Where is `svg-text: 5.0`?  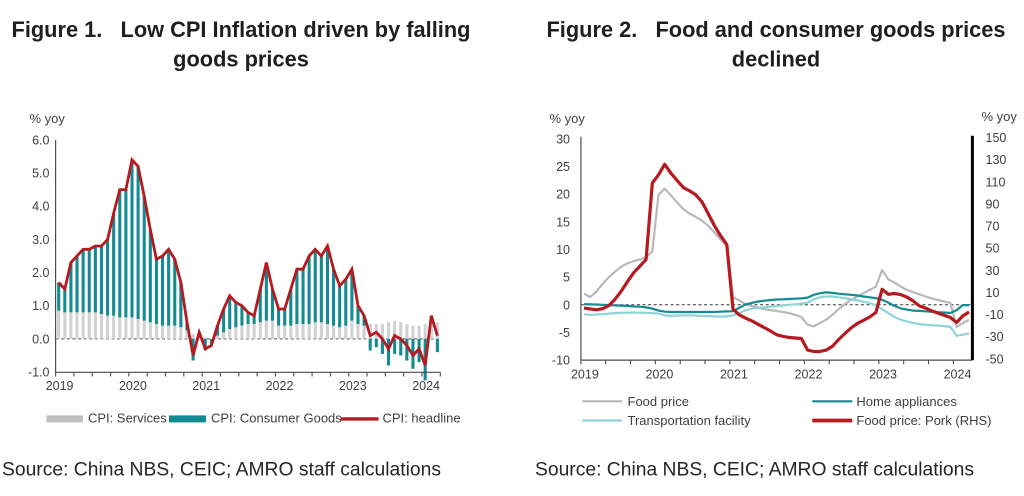 svg-text: 5.0 is located at coordinates (40, 174).